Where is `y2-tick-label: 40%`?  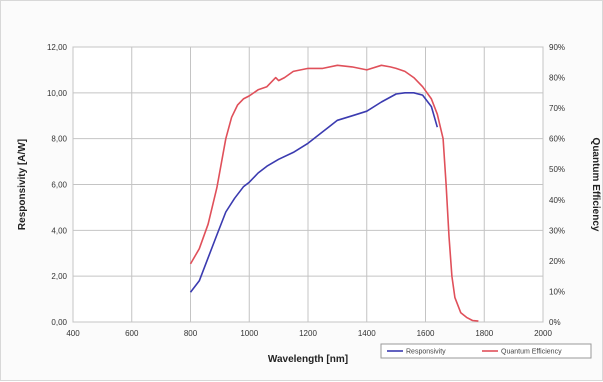 y2-tick-label: 40% is located at coordinates (557, 200).